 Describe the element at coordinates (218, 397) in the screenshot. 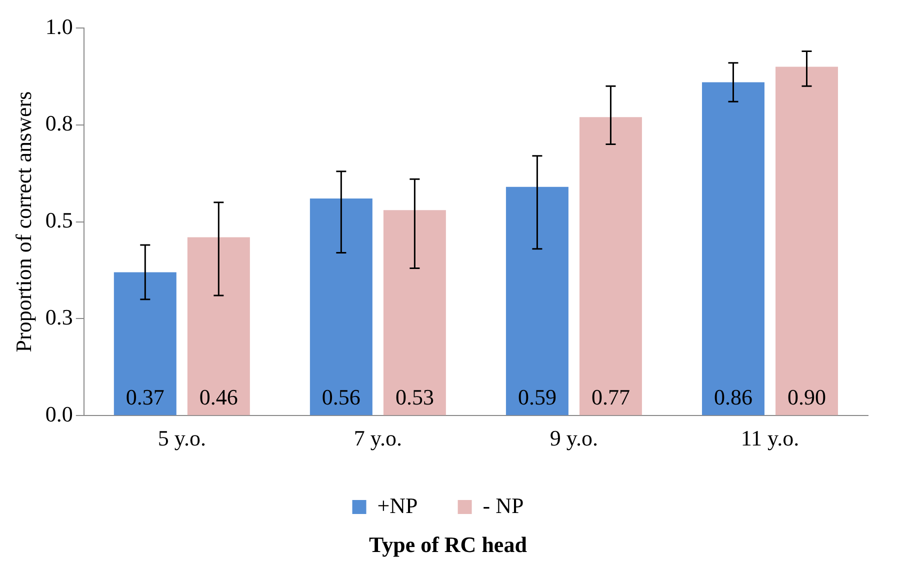

I see `data-label: 0.46` at that location.